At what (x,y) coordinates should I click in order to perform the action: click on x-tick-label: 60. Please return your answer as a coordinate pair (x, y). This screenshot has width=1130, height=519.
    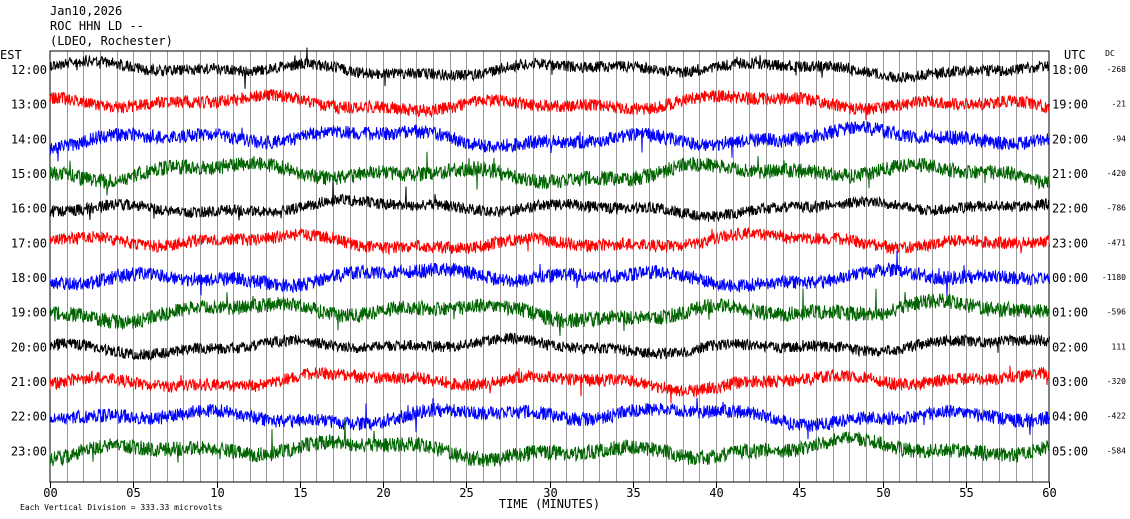
    Looking at the image, I should click on (1049, 493).